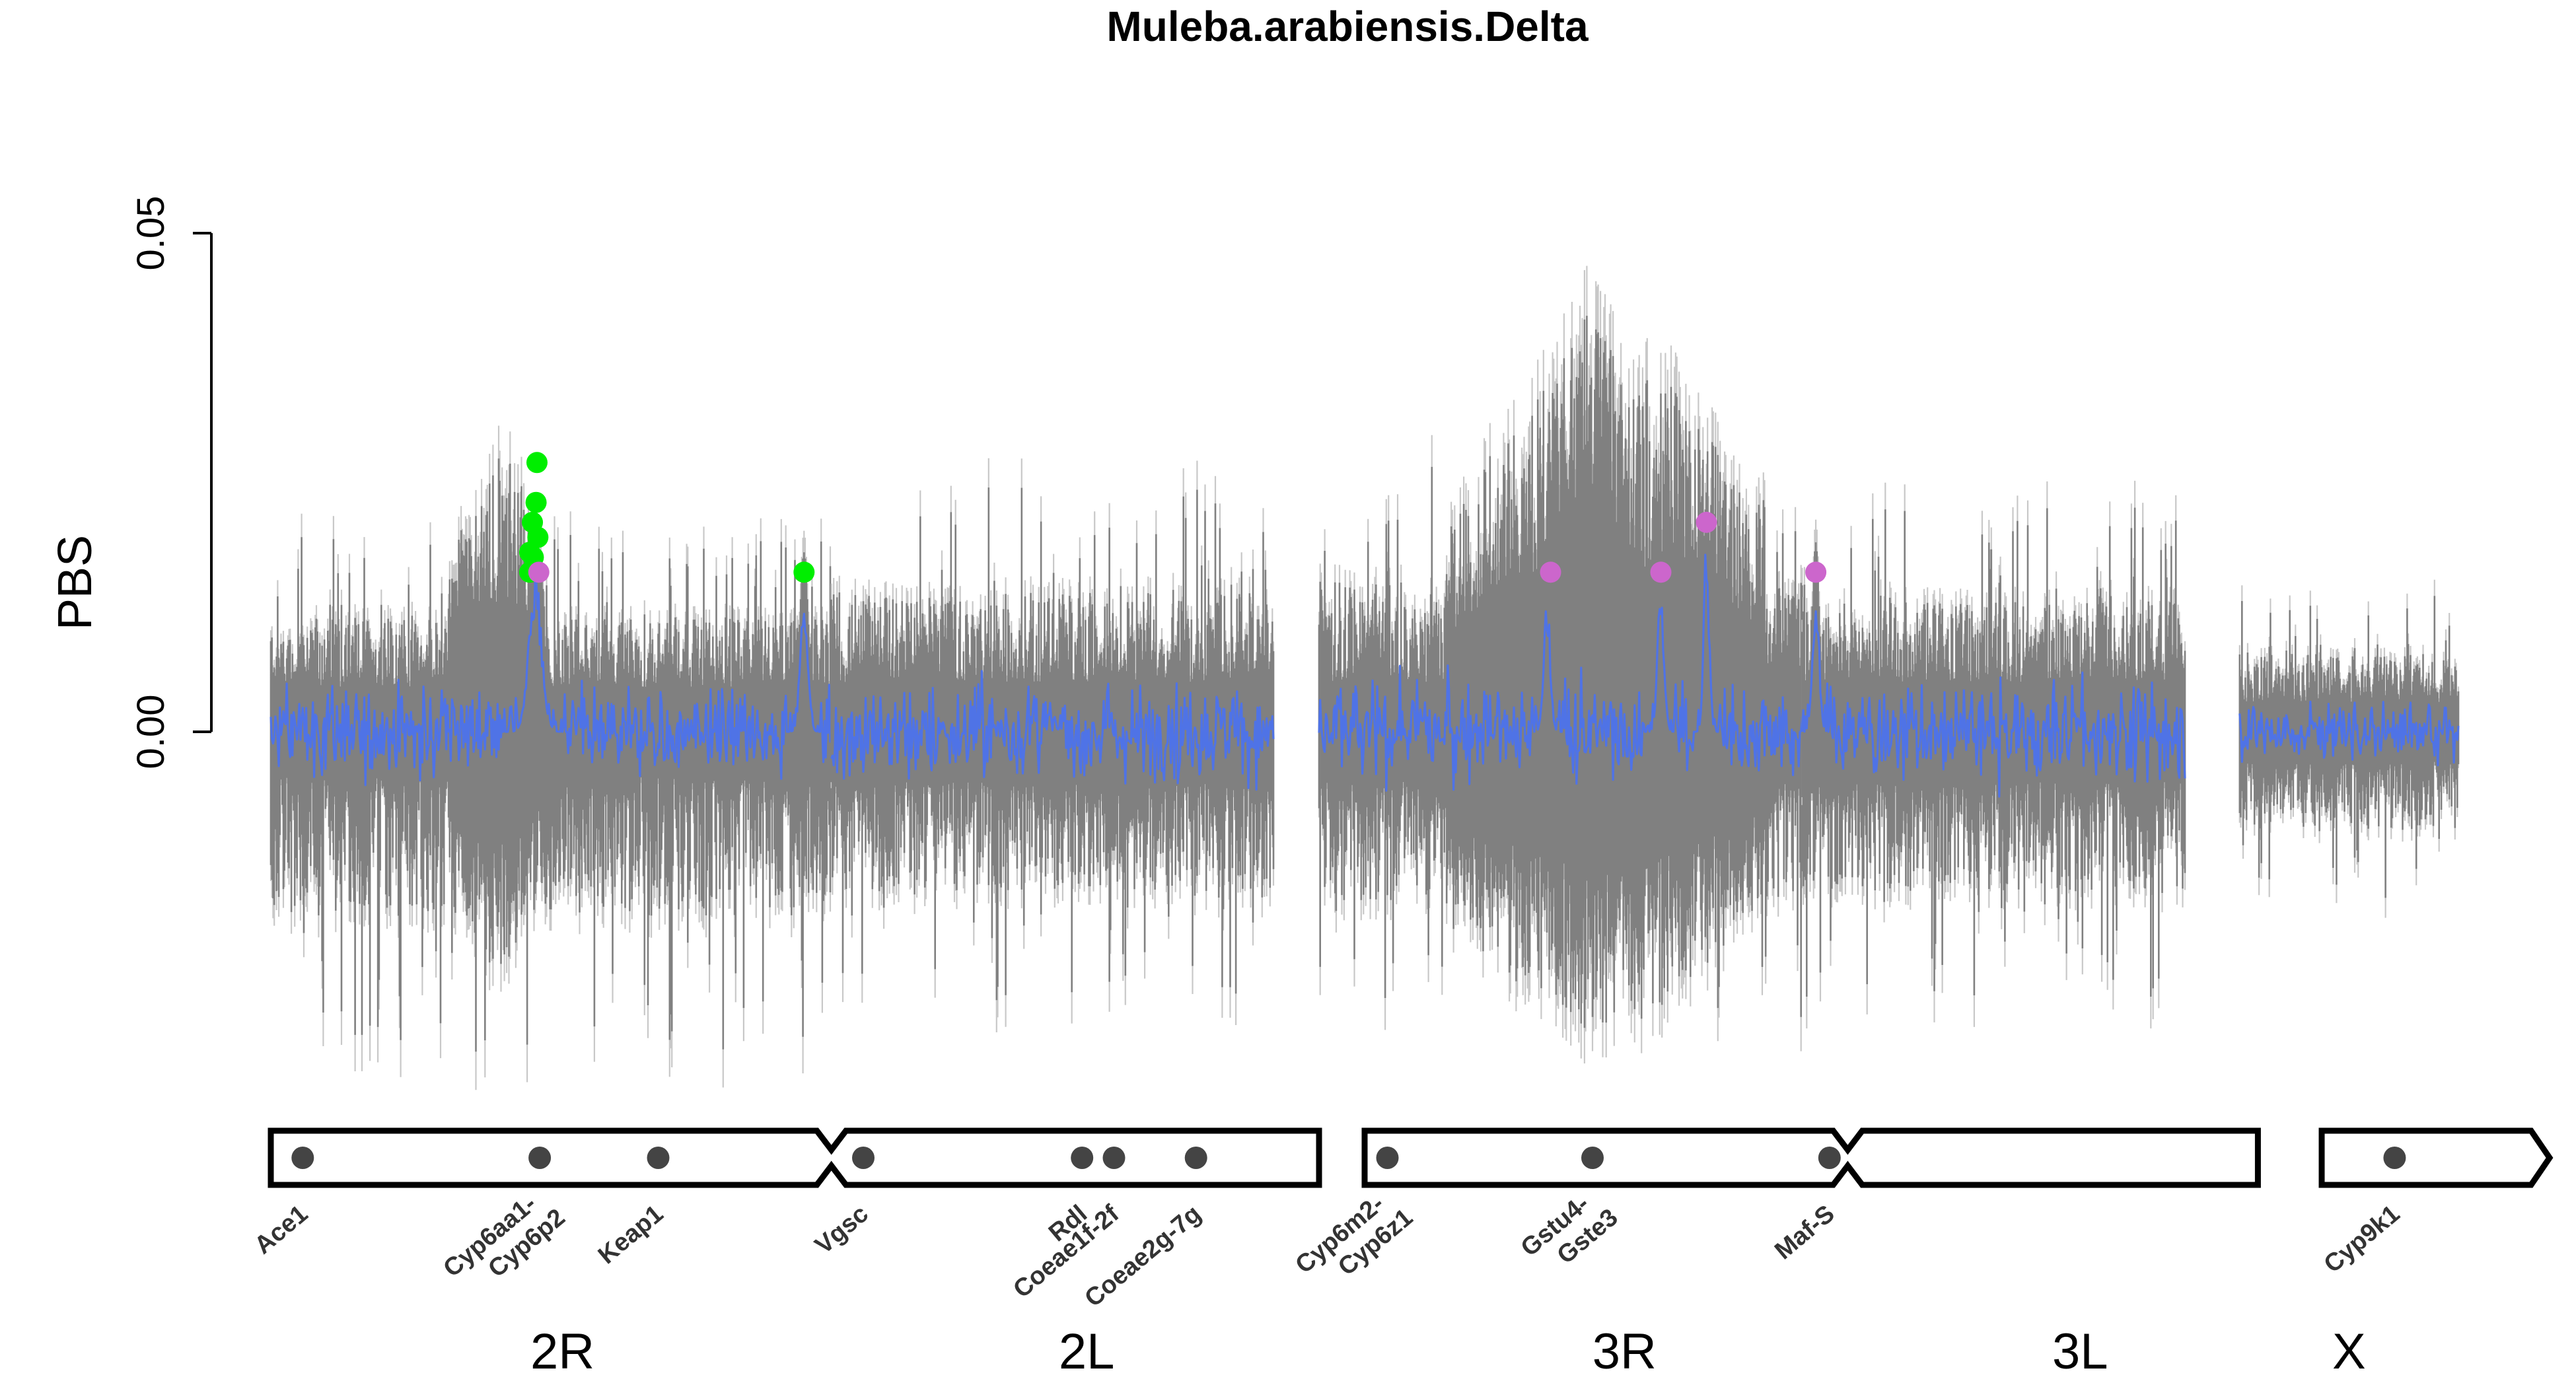 This screenshot has width=2576, height=1387. Describe the element at coordinates (2349, 1352) in the screenshot. I see `chromosome-label-X: X` at that location.